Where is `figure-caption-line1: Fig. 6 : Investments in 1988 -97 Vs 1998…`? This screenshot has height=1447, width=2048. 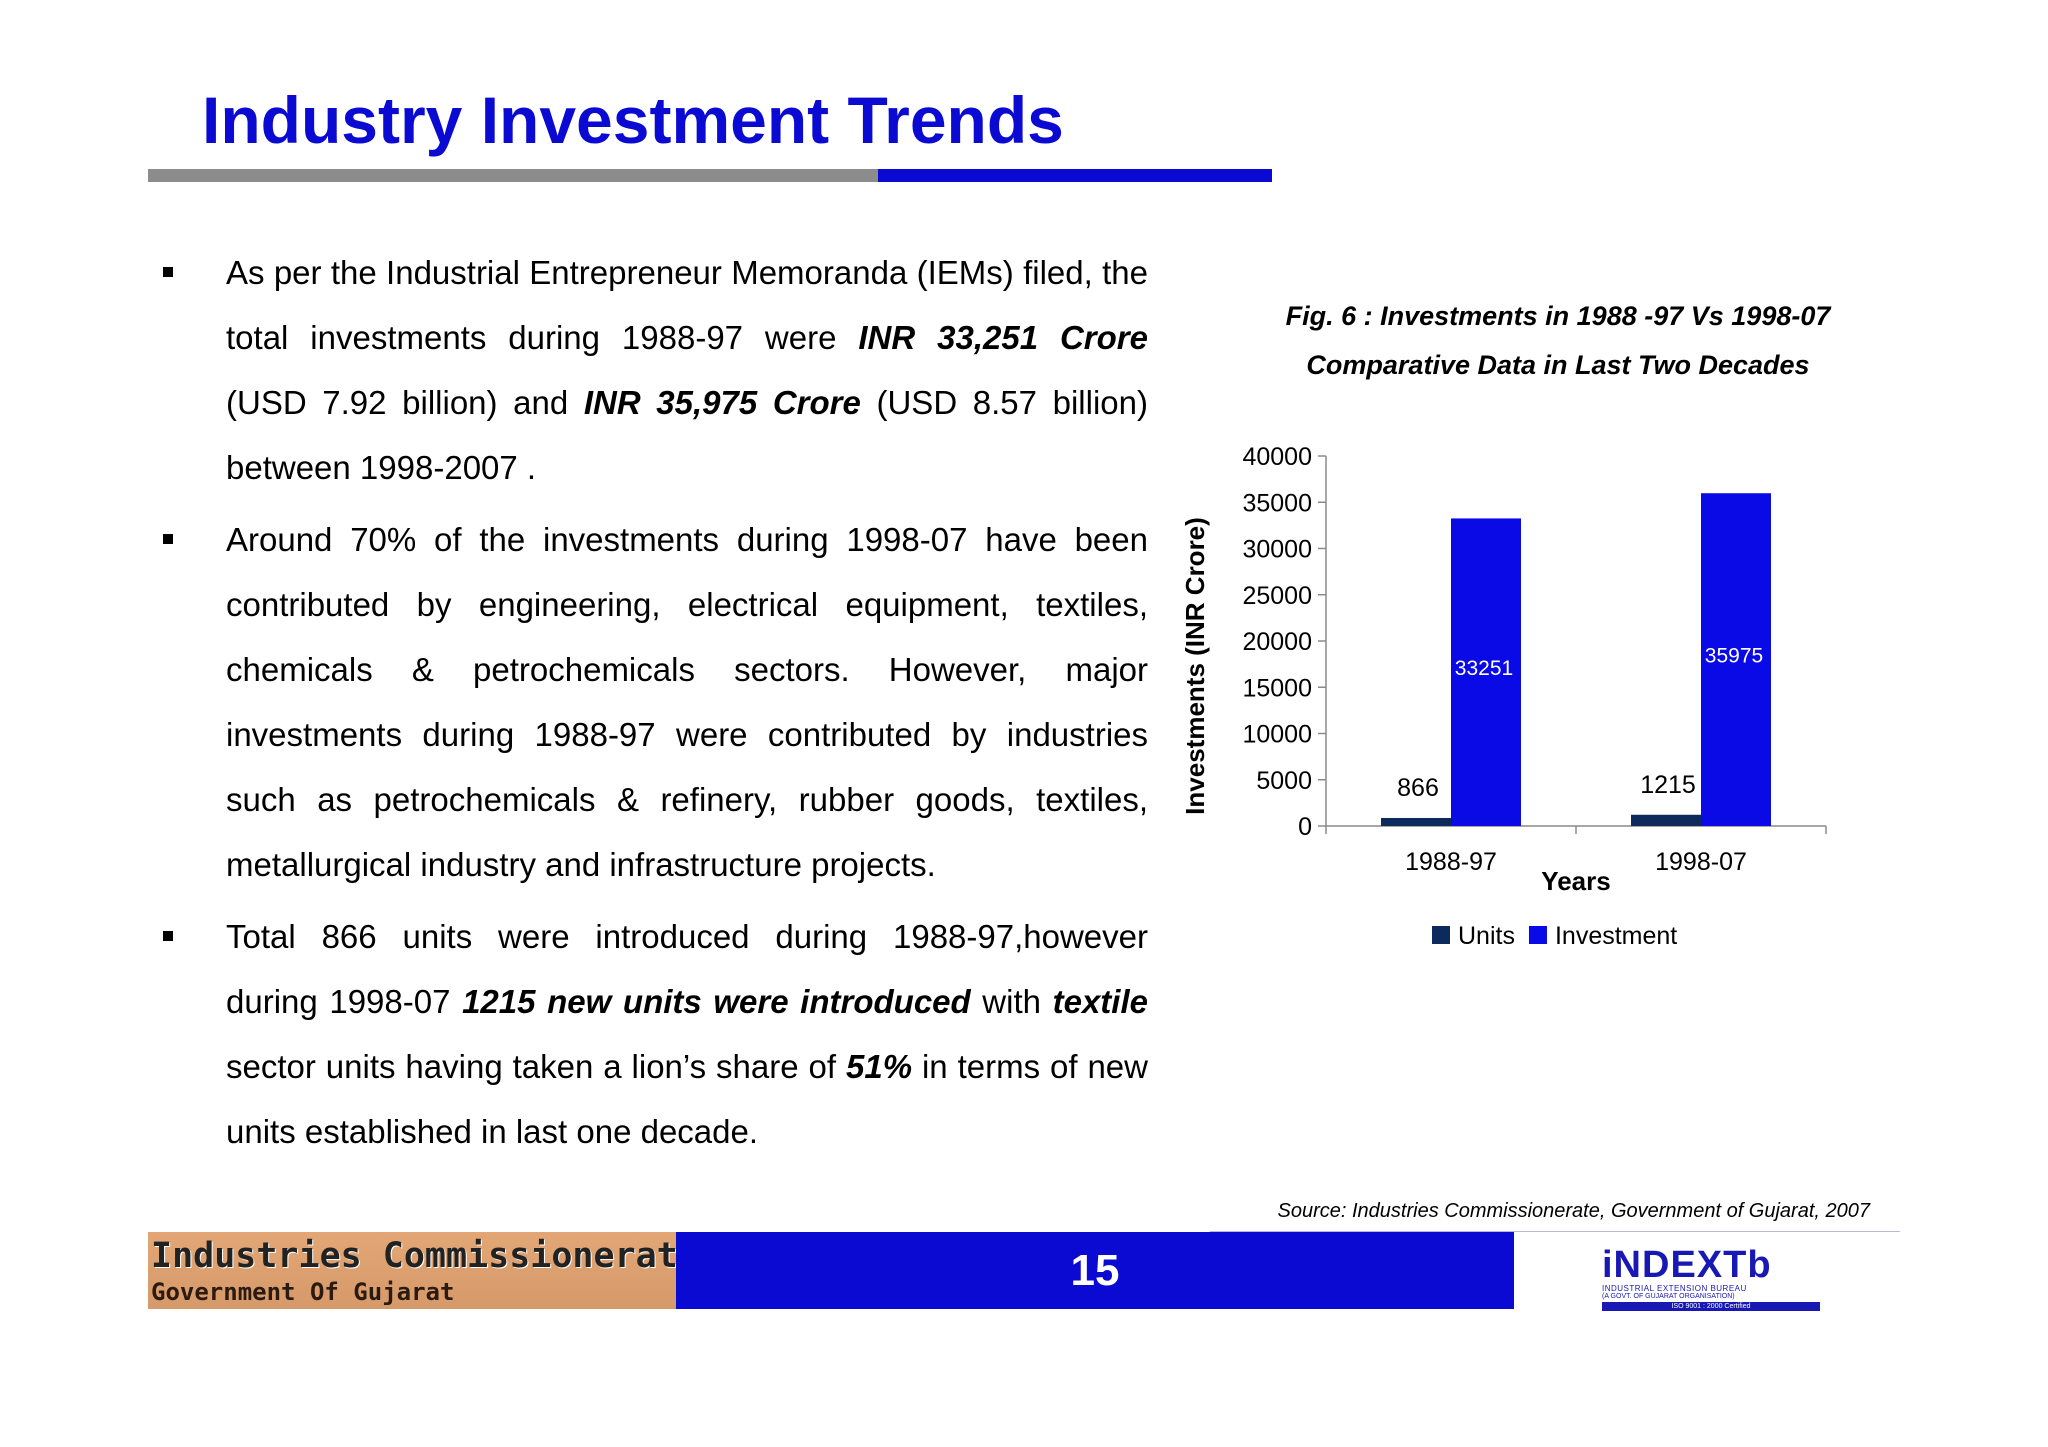
figure-caption-line1: Fig. 6 : Investments in 1988 -97 Vs 1998… is located at coordinates (1558, 316).